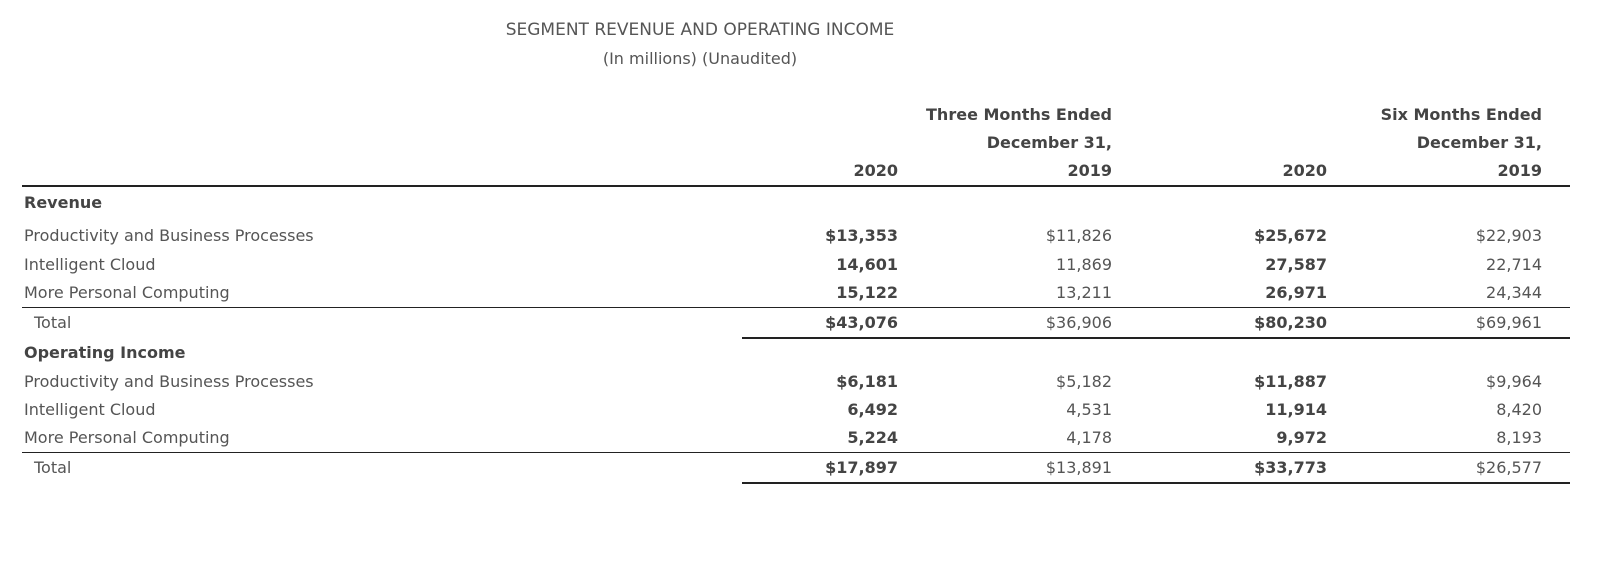 This screenshot has width=1600, height=576. Describe the element at coordinates (1479, 142) in the screenshot. I see `header-six-months-line2: December 31,` at that location.